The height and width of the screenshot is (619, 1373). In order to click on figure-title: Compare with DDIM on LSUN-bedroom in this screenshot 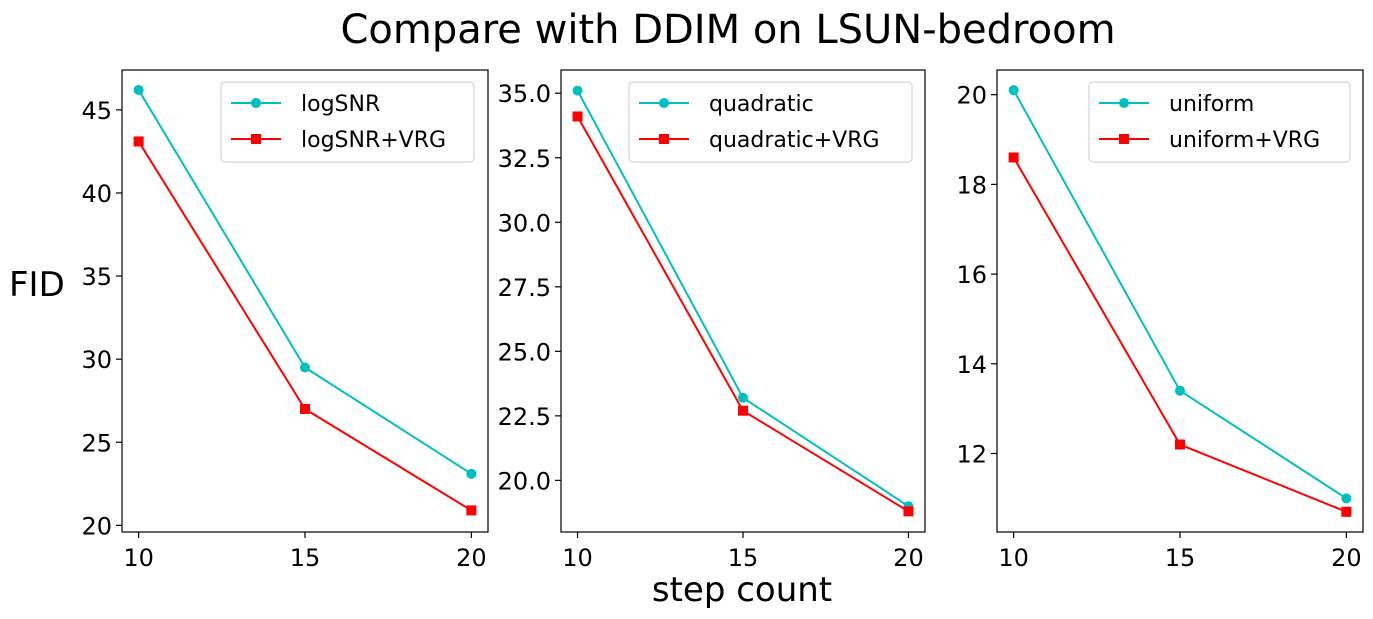, I will do `click(727, 30)`.